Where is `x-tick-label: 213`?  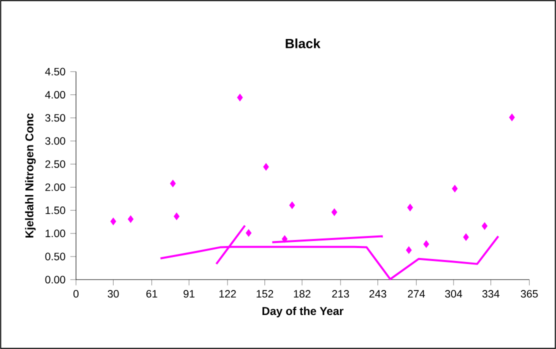
x-tick-label: 213 is located at coordinates (340, 294).